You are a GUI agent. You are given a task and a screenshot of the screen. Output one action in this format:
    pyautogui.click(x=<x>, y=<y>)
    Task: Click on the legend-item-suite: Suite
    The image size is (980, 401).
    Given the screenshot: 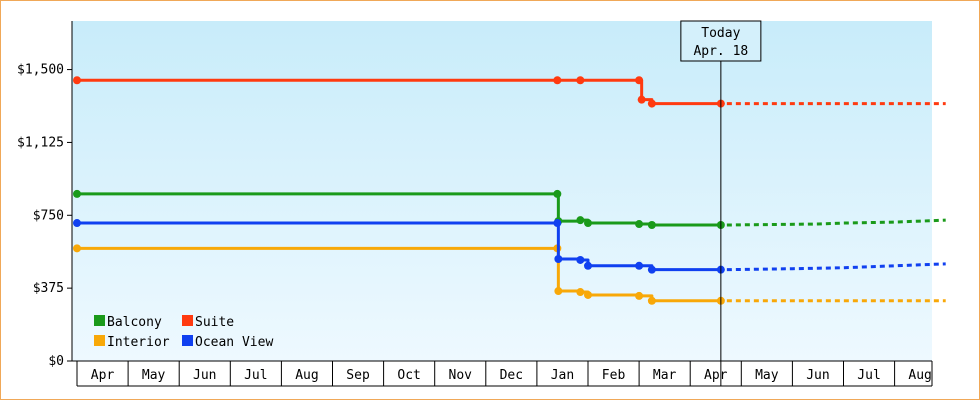 What is the action you would take?
    pyautogui.click(x=208, y=322)
    